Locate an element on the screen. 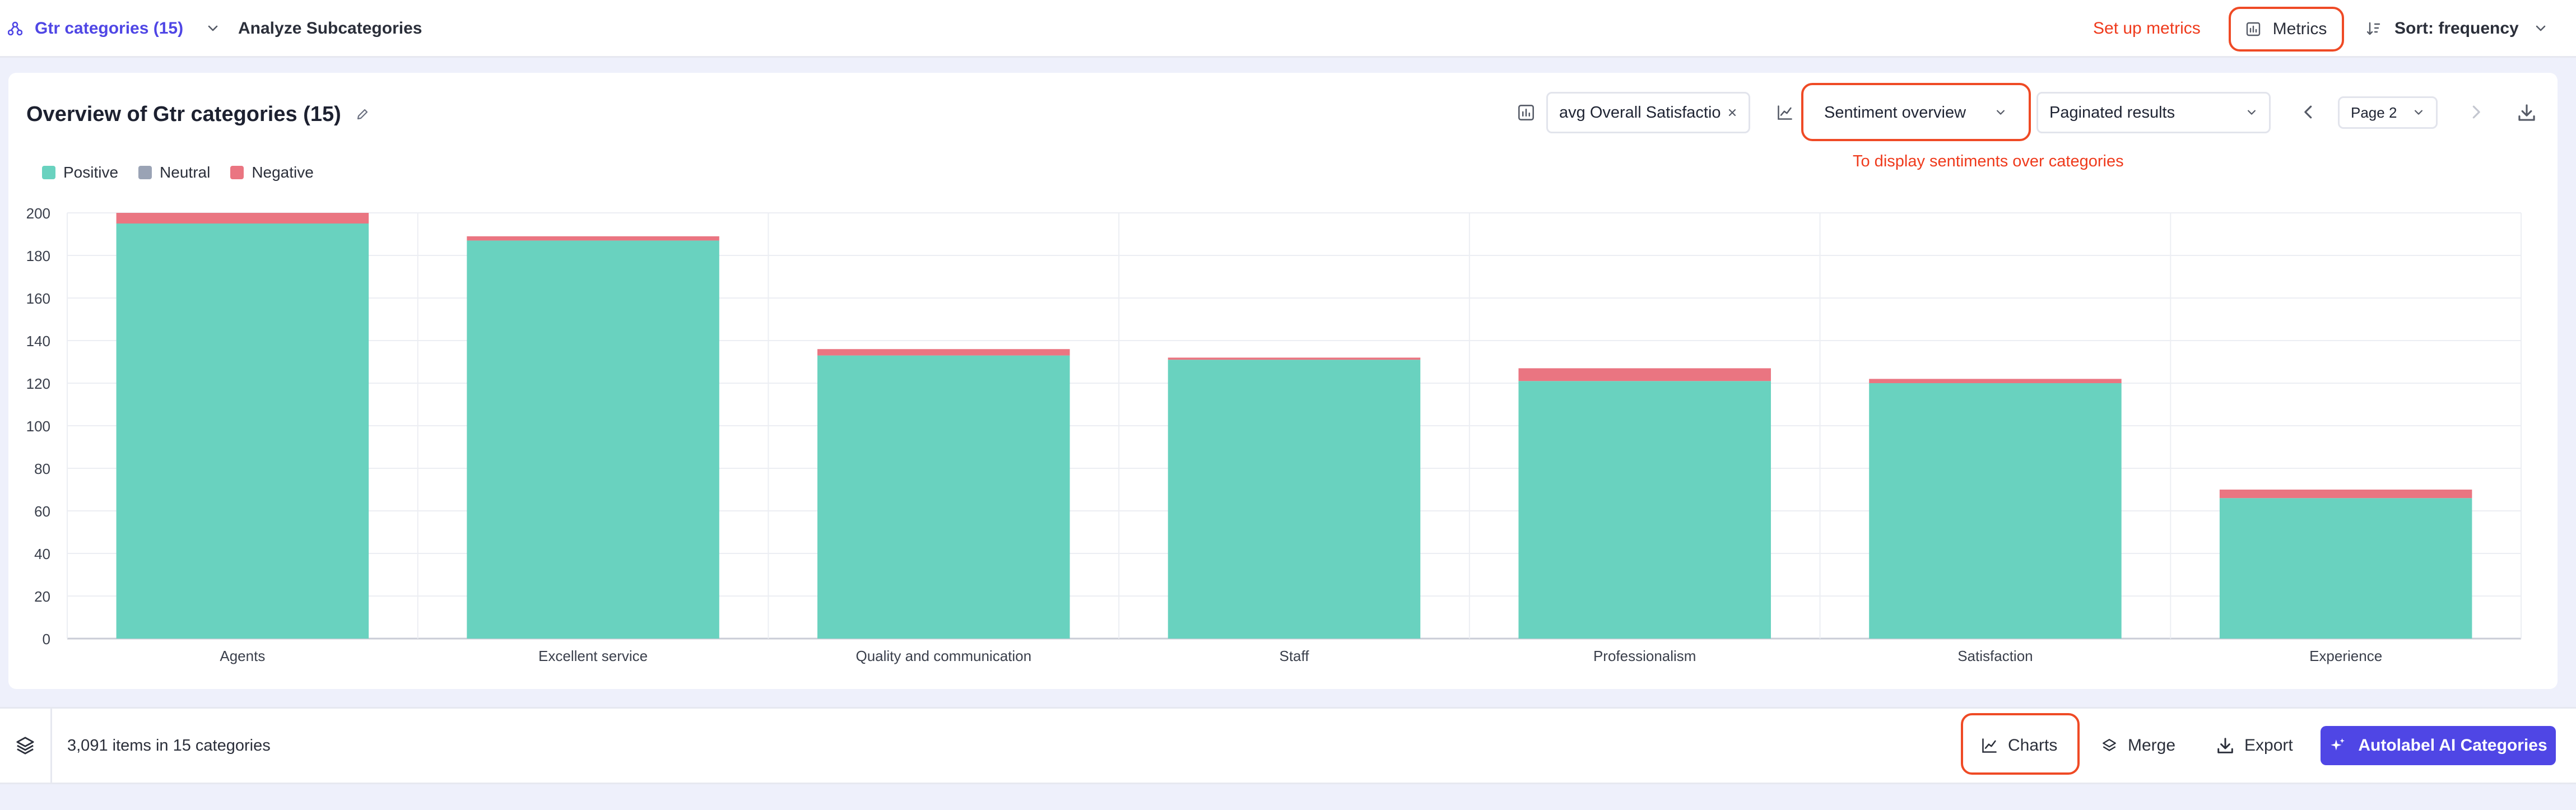  chart-card-header: Overview of Gtr categories (15) is located at coordinates (197, 114).